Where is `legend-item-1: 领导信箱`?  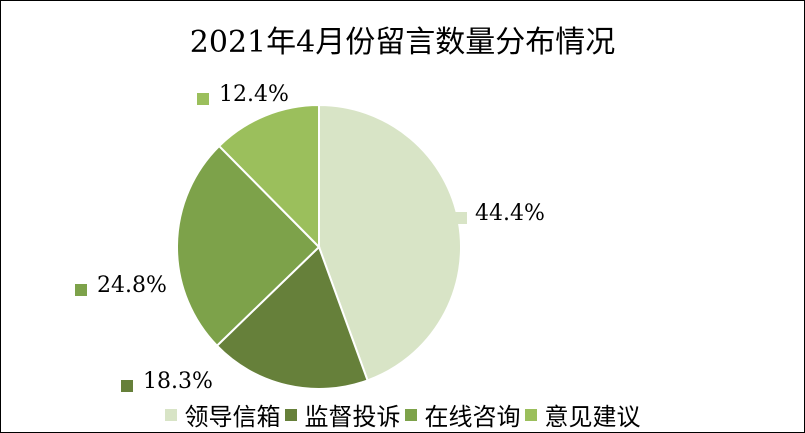 legend-item-1: 领导信箱 is located at coordinates (222, 414).